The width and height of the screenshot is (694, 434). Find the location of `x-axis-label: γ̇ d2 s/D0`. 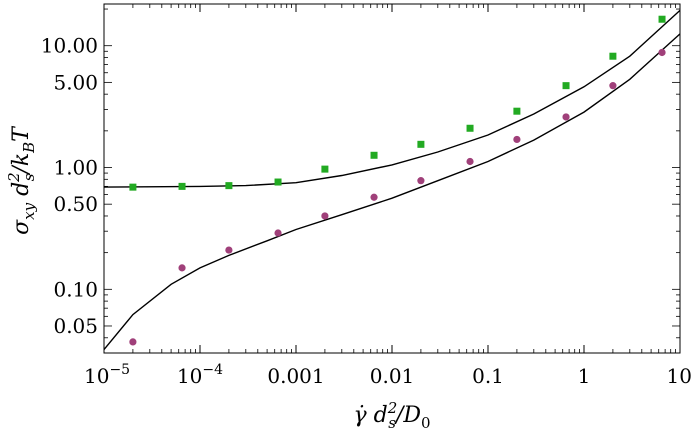

x-axis-label: γ̇ d2 s/D0 is located at coordinates (391, 415).